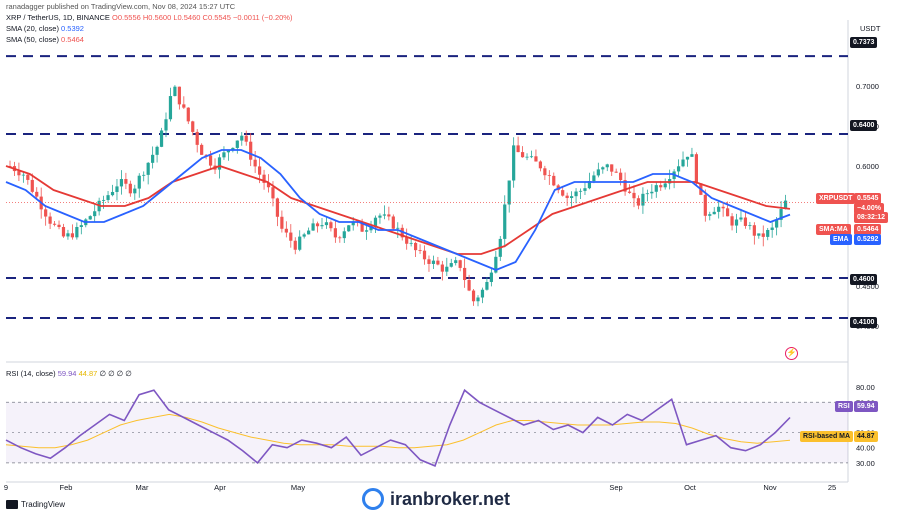 The width and height of the screenshot is (900, 520). I want to click on rsi-line, so click(398, 427).